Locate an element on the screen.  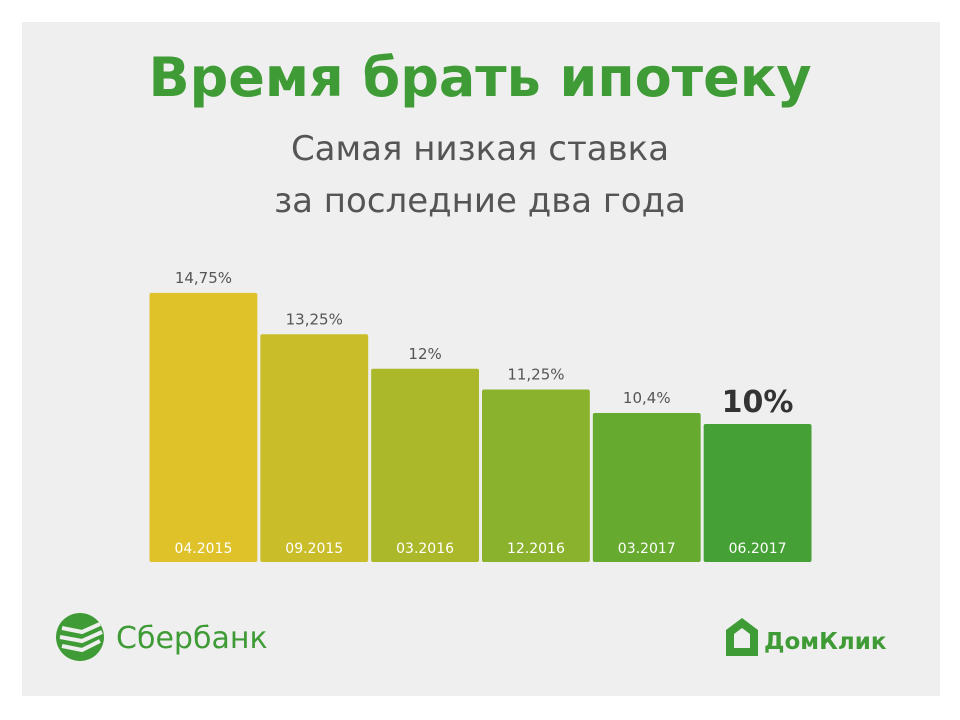
value-label: 10,4% is located at coordinates (647, 398).